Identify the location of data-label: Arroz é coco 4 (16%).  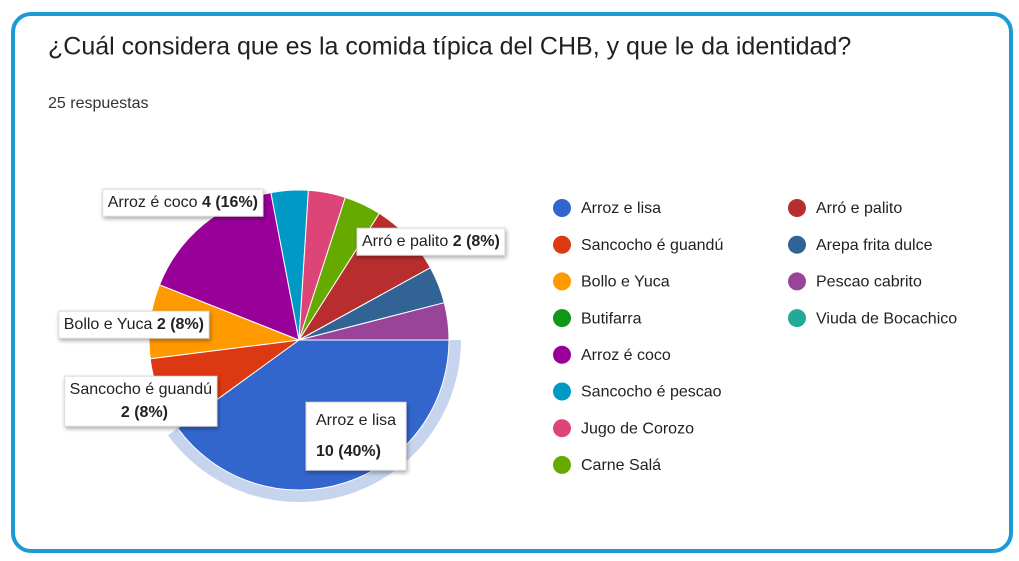
(183, 202).